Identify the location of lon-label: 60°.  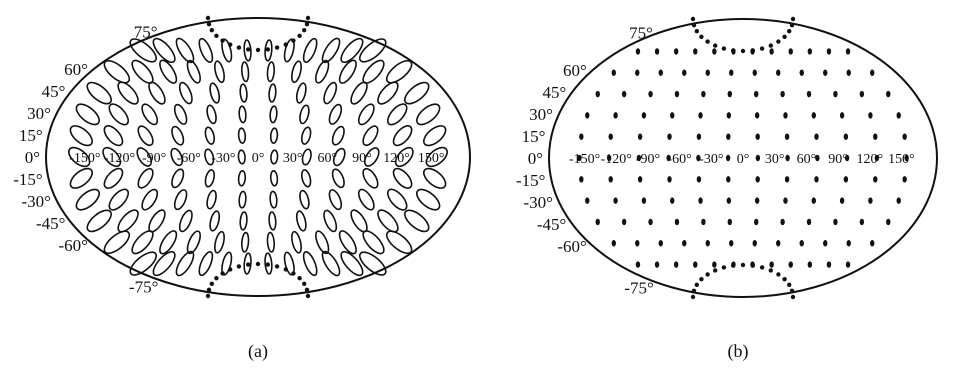
(327, 158).